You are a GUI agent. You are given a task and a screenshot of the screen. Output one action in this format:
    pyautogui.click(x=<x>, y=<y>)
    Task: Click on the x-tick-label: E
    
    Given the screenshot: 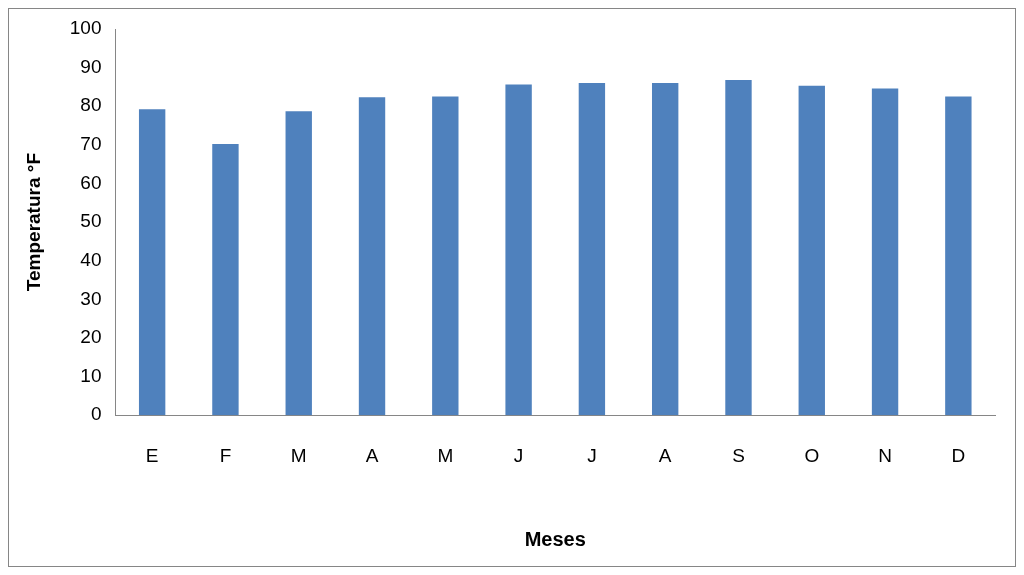 What is the action you would take?
    pyautogui.click(x=152, y=455)
    